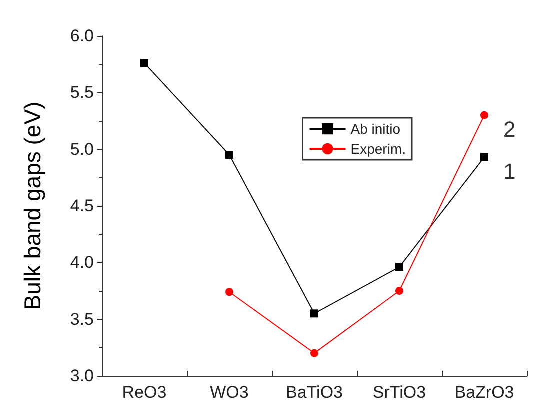 The height and width of the screenshot is (412, 540). What do you see at coordinates (378, 149) in the screenshot?
I see `legend-label: Experim.` at bounding box center [378, 149].